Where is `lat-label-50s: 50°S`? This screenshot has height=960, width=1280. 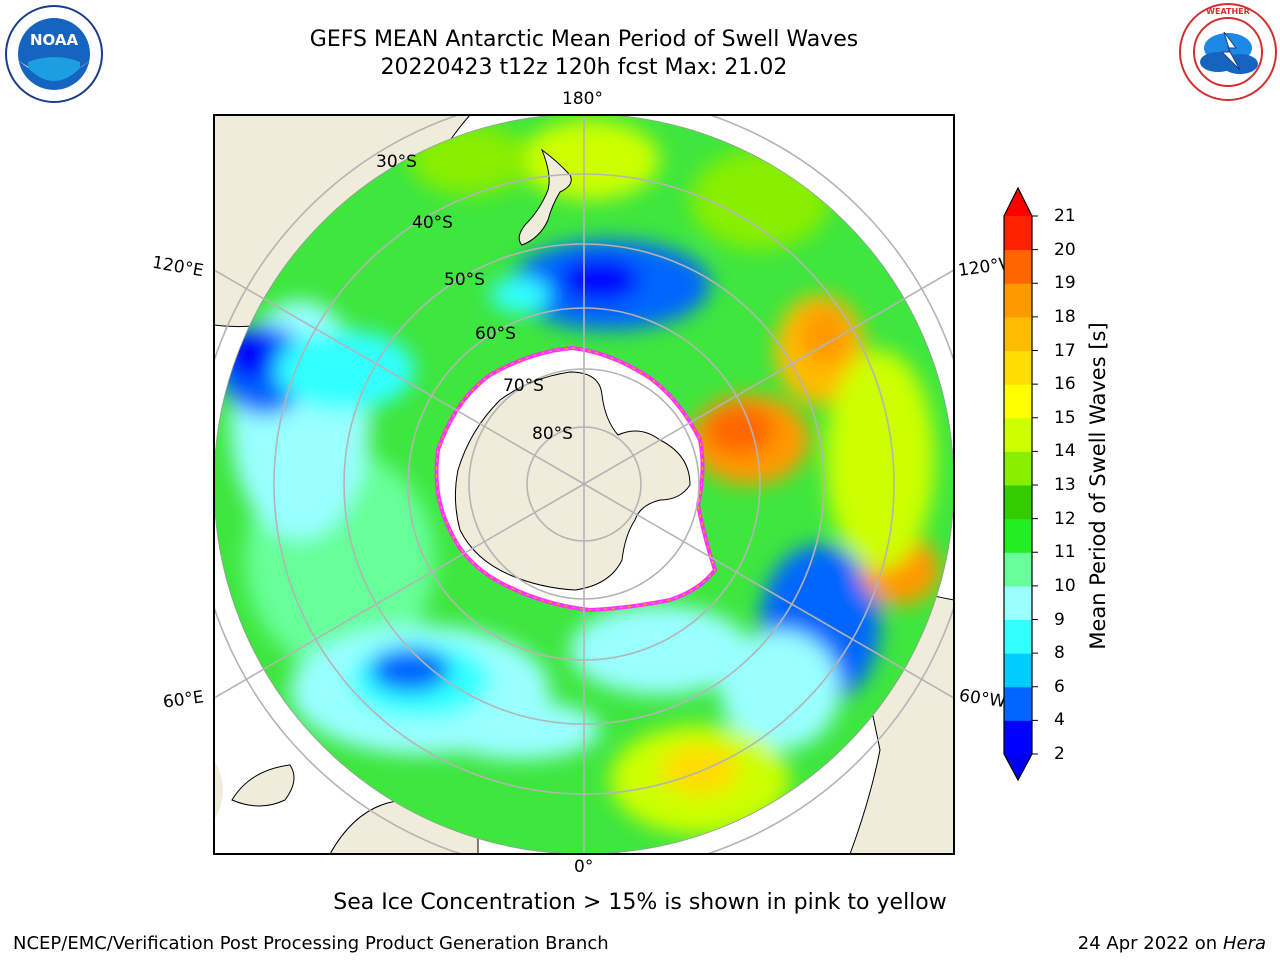
lat-label-50s: 50°S is located at coordinates (464, 280).